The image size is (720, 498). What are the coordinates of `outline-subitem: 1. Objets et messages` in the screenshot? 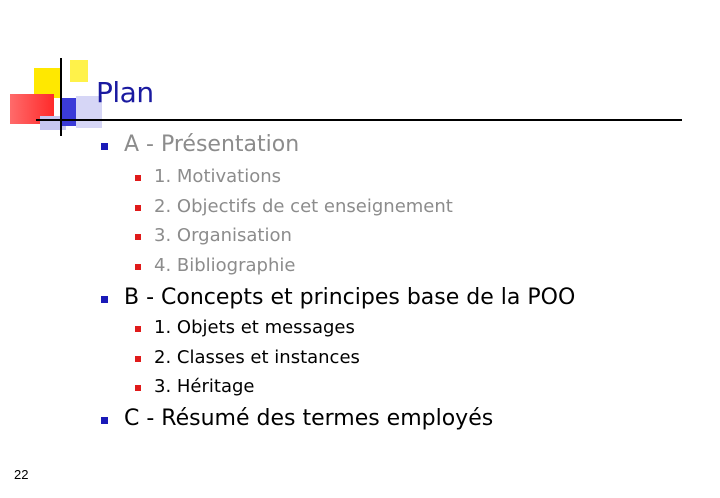 It's located at (245, 327).